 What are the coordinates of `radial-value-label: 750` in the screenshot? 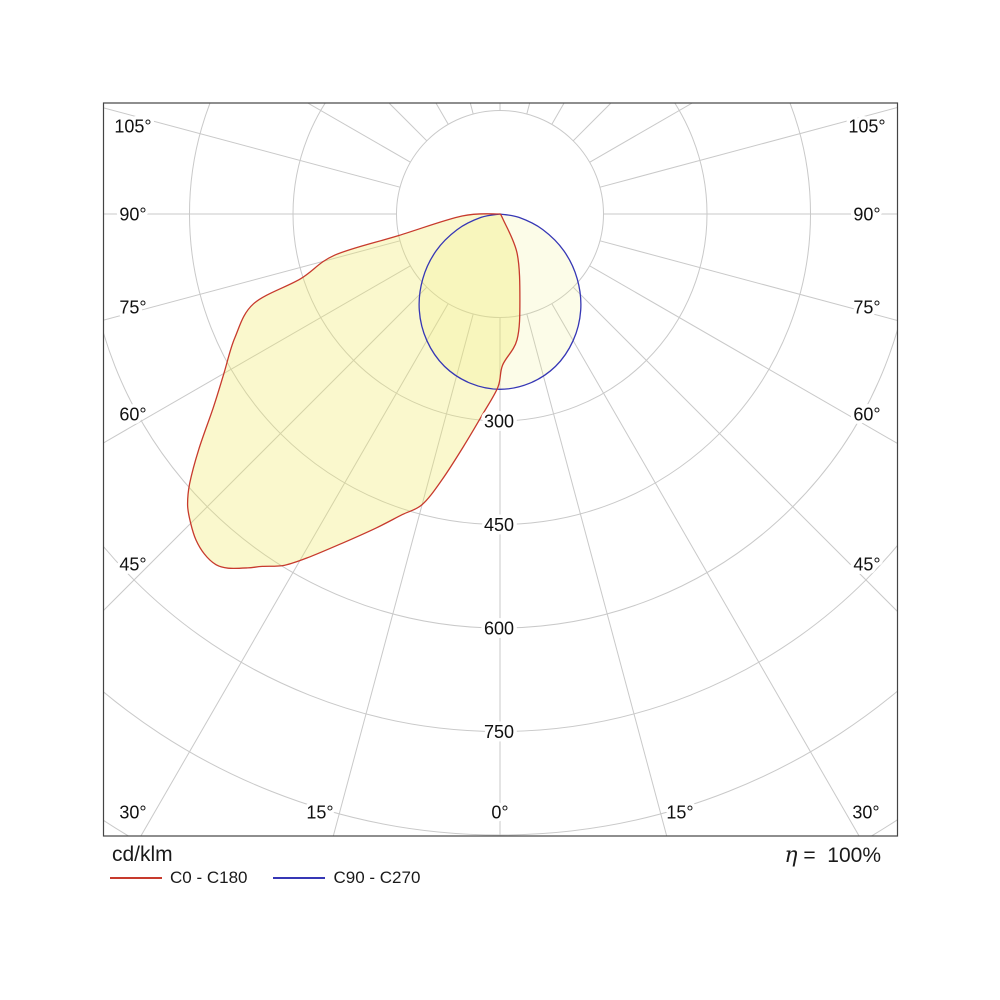 It's located at (499, 732).